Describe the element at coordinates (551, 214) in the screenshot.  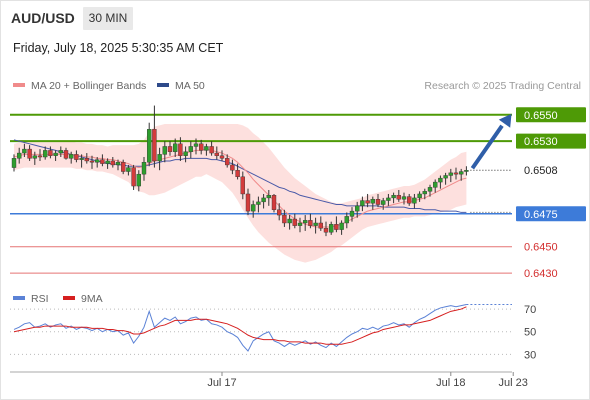
I see `pivot-label-box` at that location.